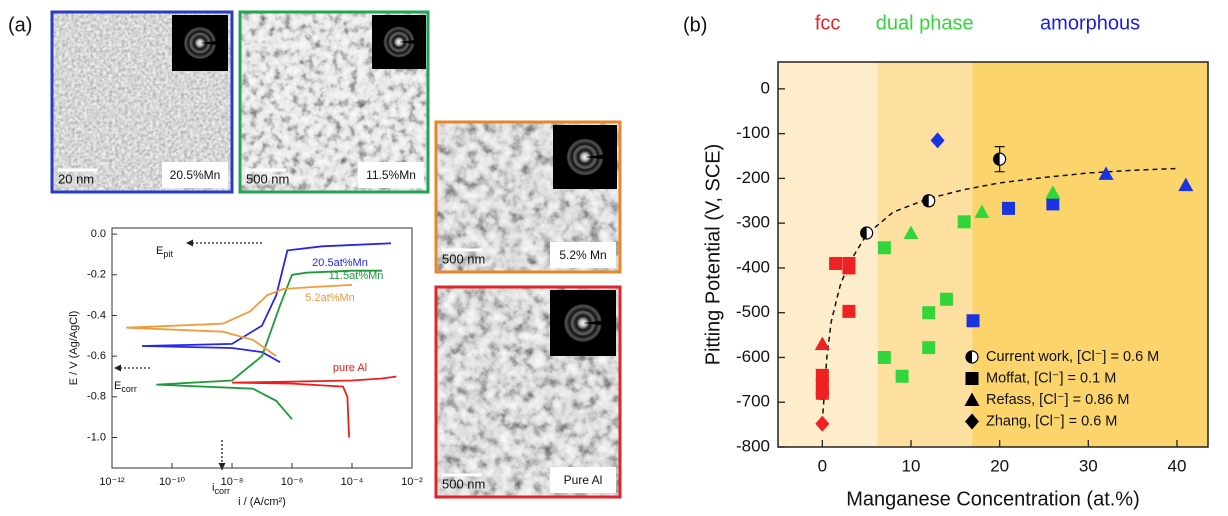  Describe the element at coordinates (74, 348) in the screenshot. I see `y-axis-title: E / V (Ag/AgCl)` at that location.